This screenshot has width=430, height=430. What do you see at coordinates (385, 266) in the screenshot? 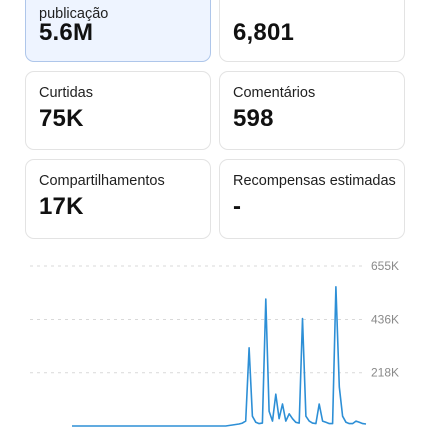
I see `y-tick-label: 655K` at bounding box center [385, 266].